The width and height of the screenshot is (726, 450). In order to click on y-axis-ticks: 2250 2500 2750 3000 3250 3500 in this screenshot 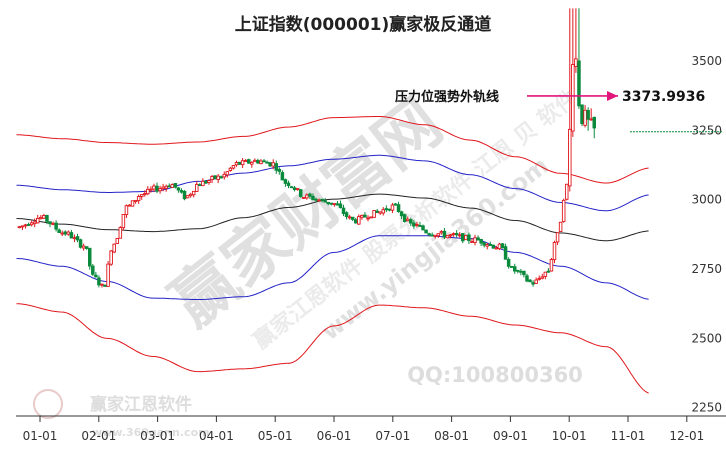, I will do `click(706, 234)`.